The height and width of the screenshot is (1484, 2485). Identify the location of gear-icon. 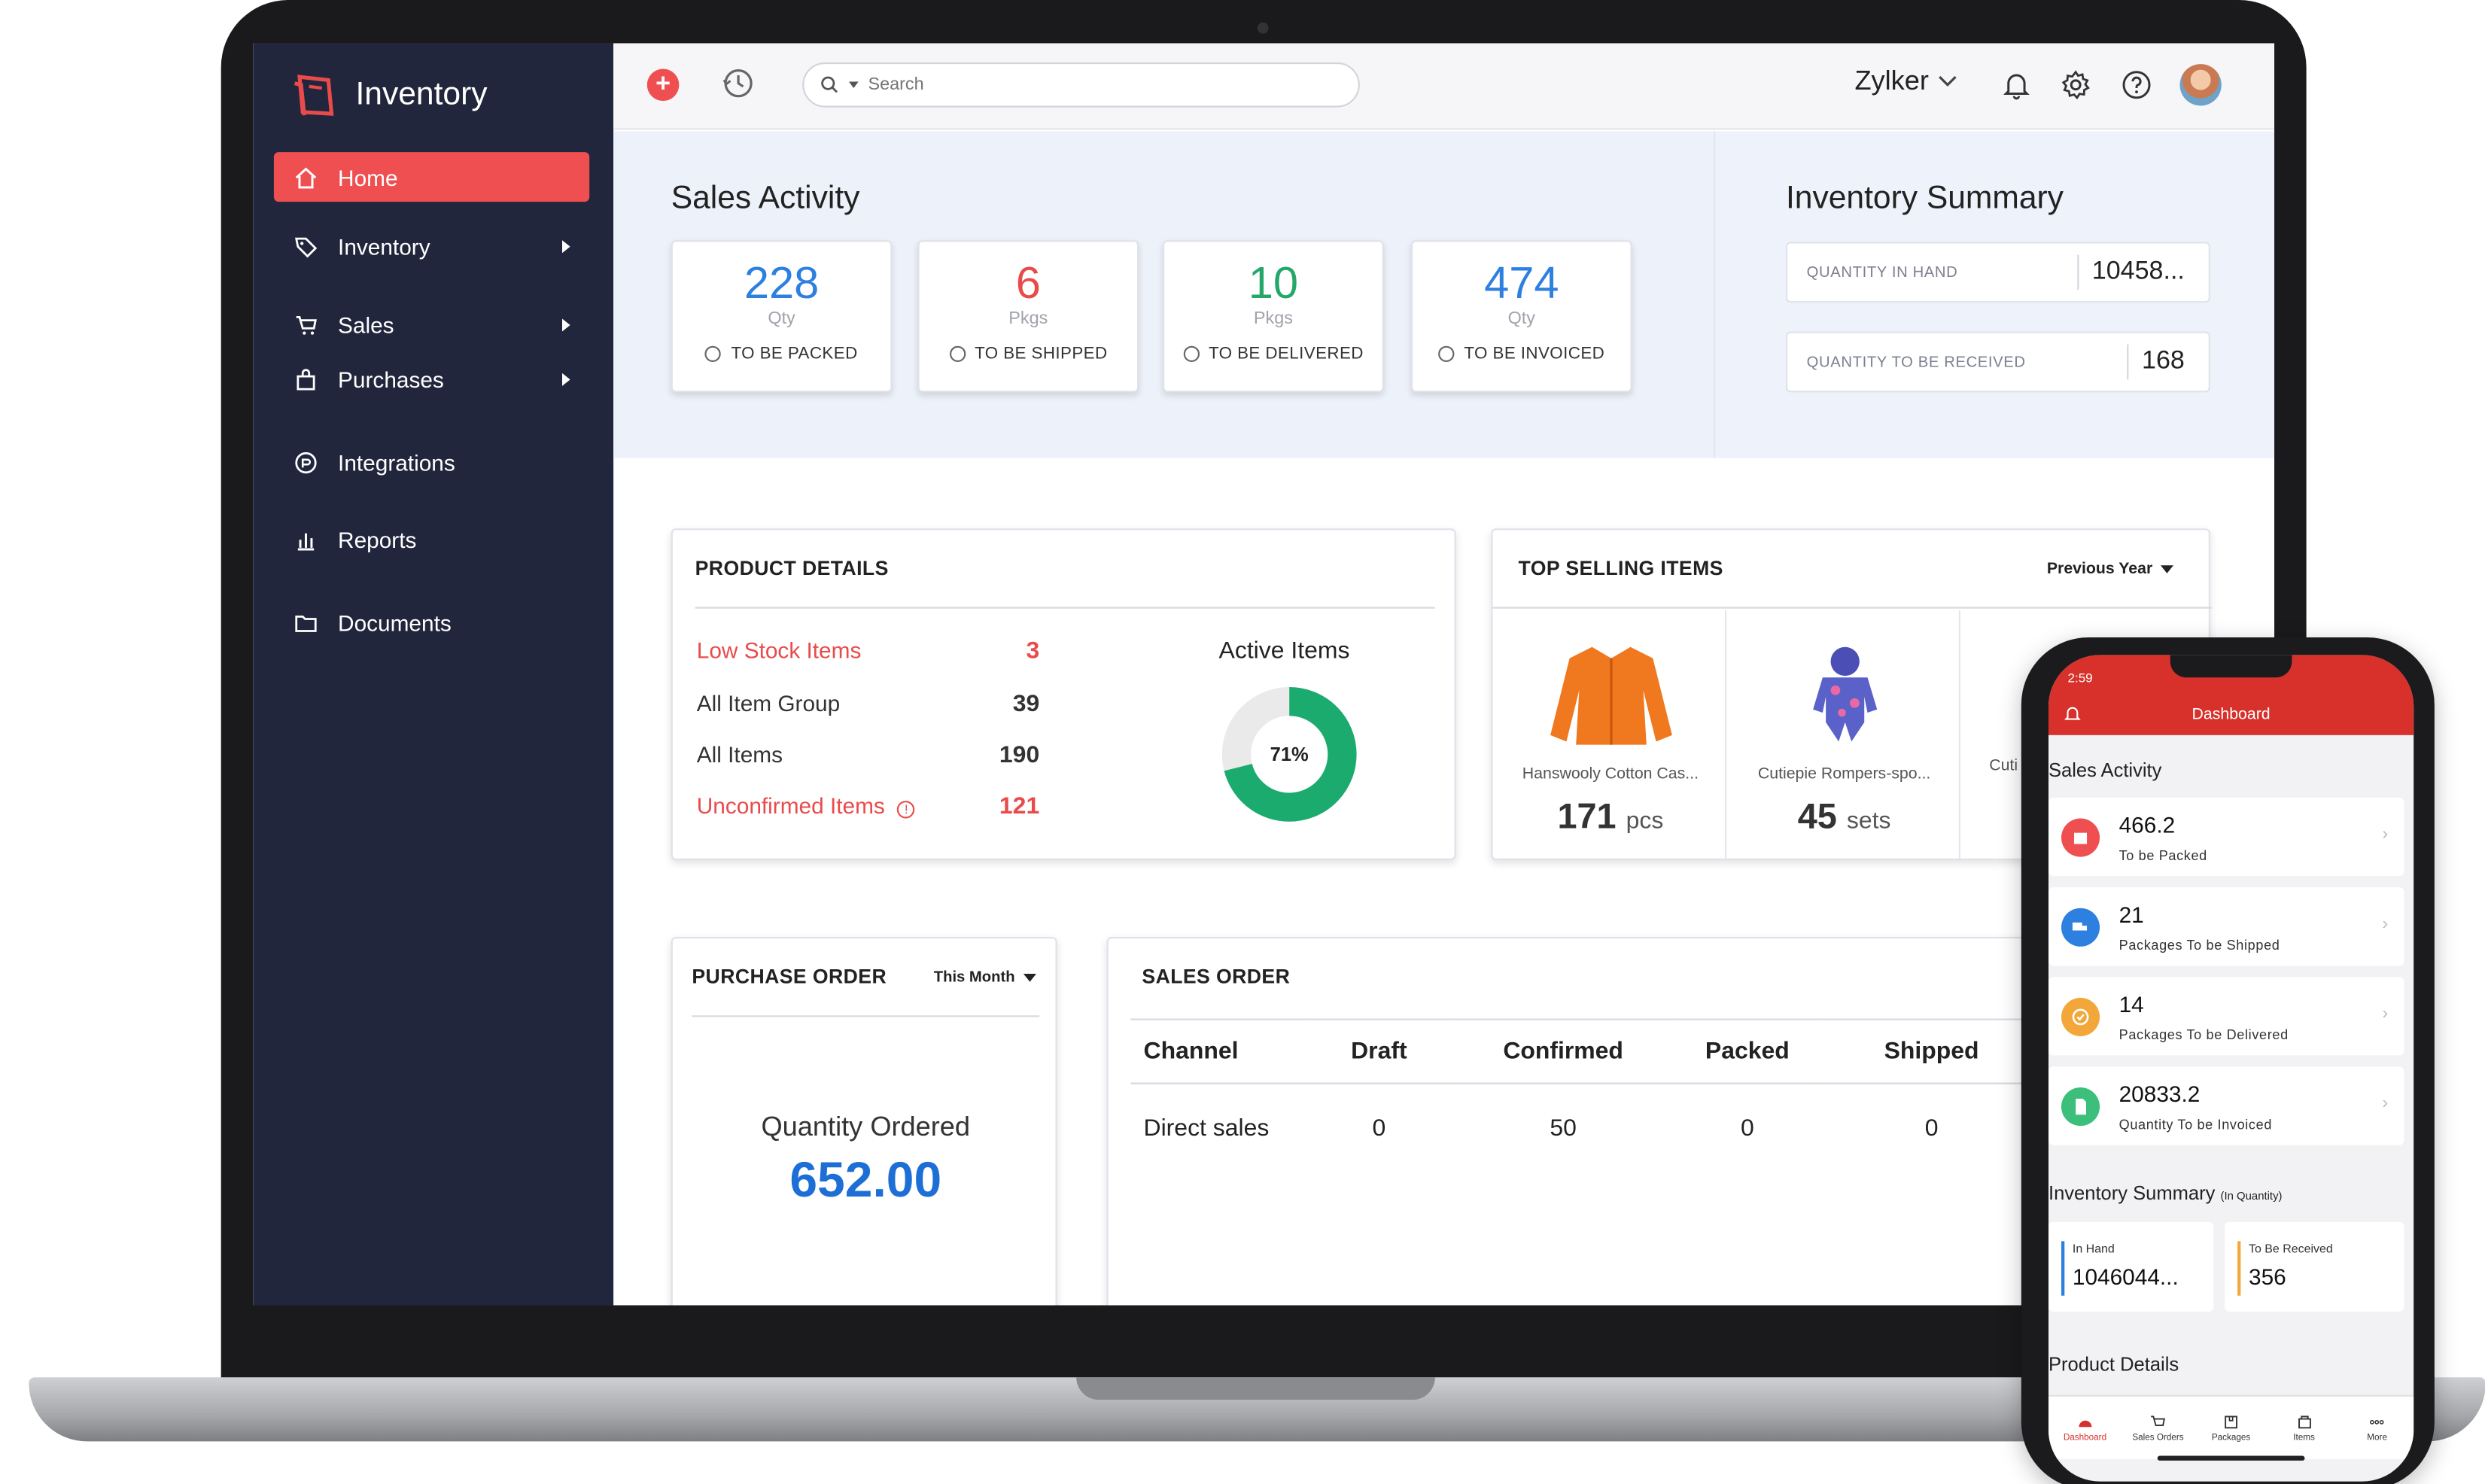
(2076, 85).